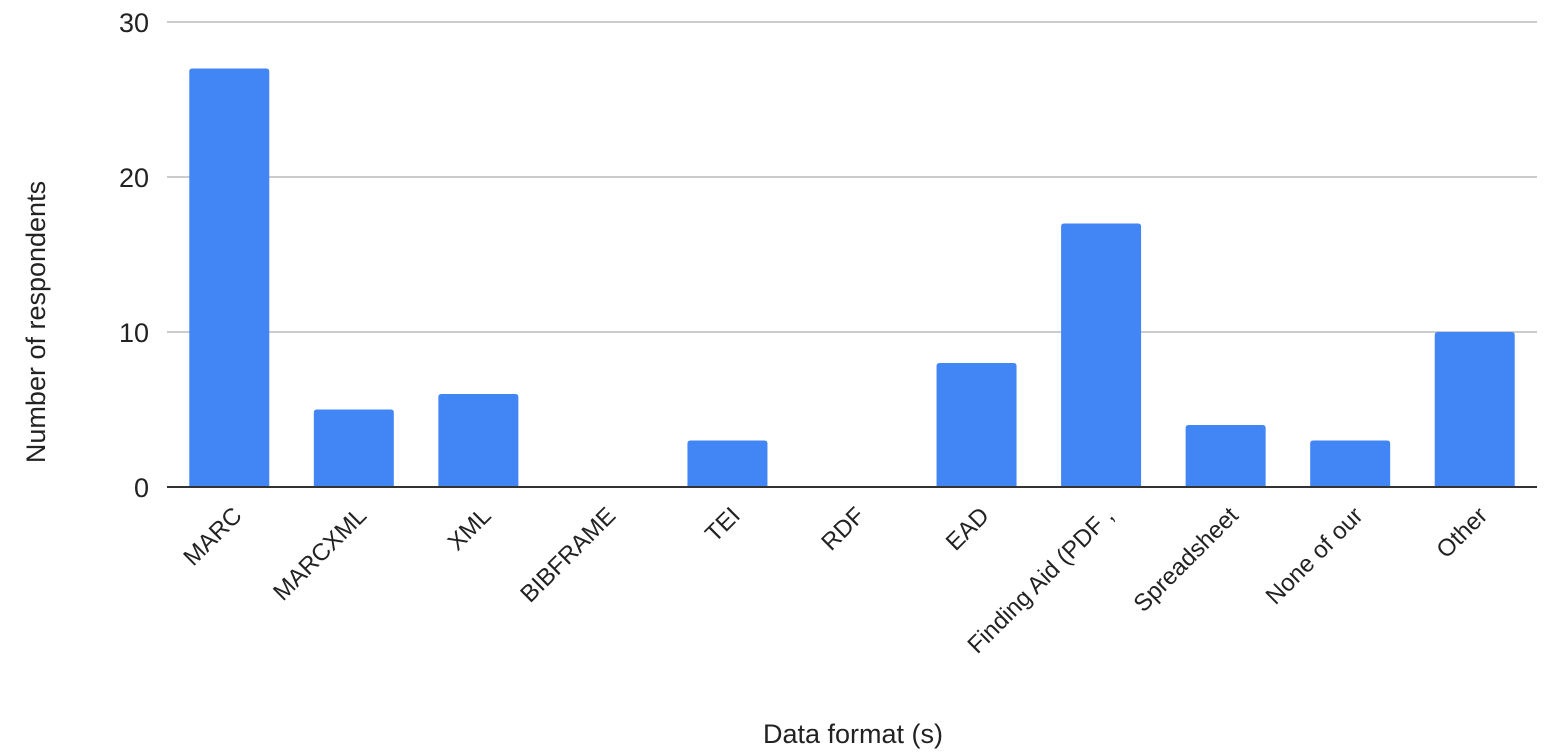 This screenshot has width=1547, height=756. I want to click on y-tick-label: 0, so click(141, 488).